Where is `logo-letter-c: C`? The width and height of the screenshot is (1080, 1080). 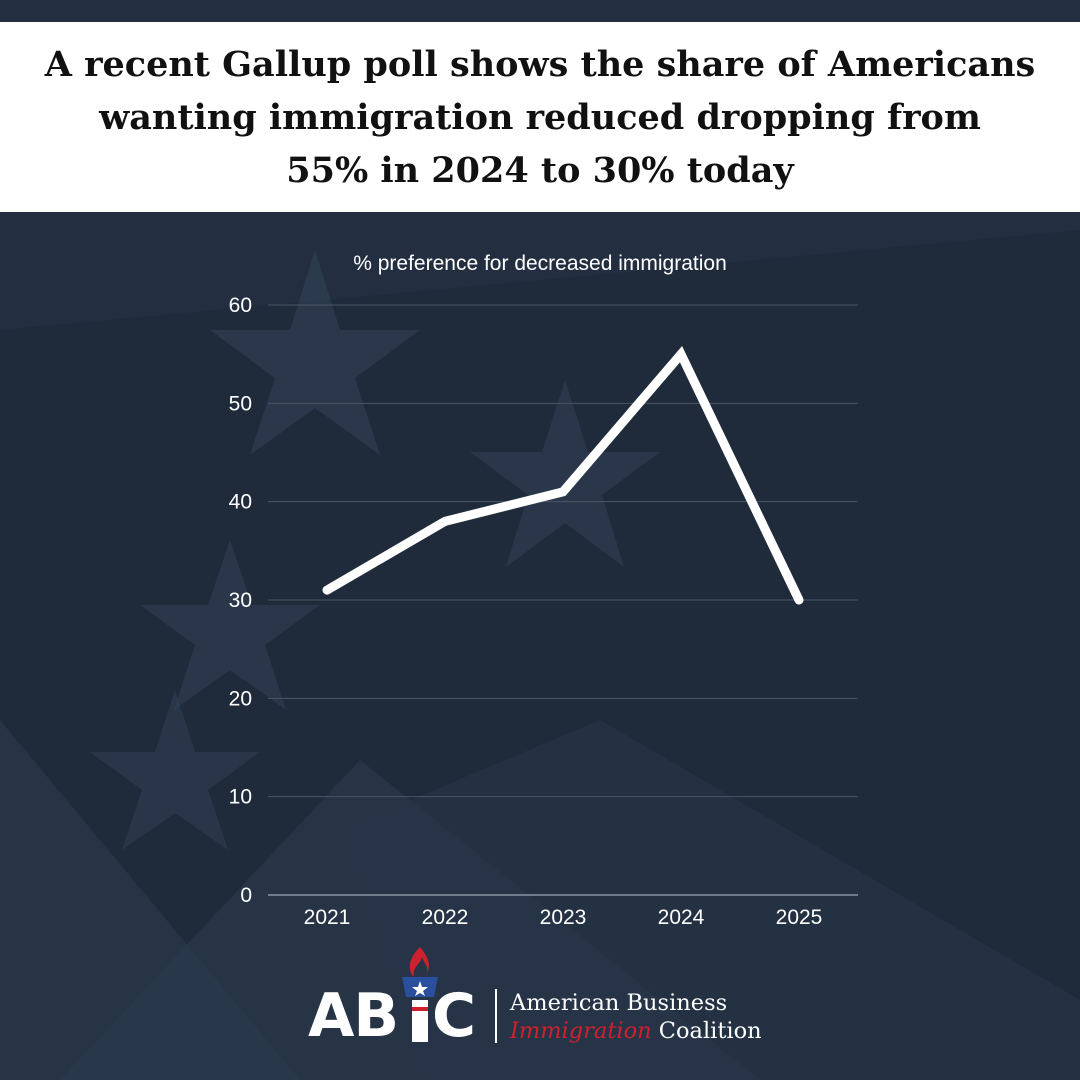 logo-letter-c: C is located at coordinates (454, 1016).